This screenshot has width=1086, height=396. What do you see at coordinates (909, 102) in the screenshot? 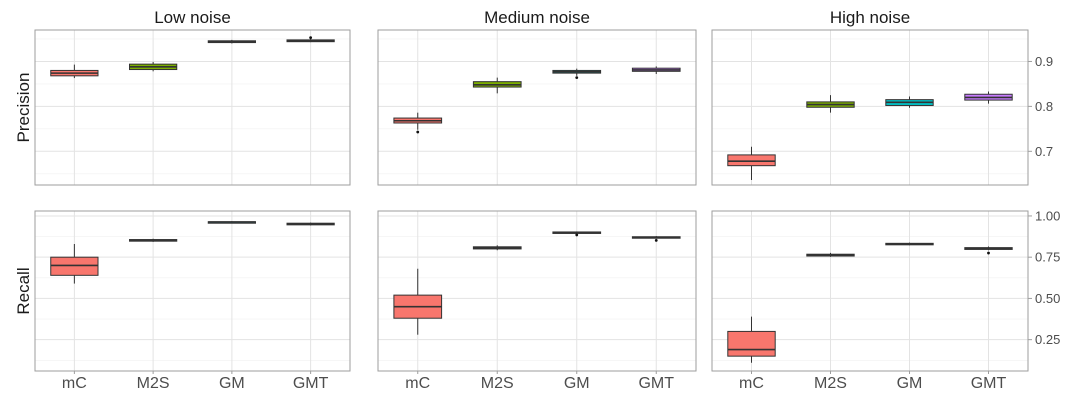
I see `box-precision-high-noise-gm` at bounding box center [909, 102].